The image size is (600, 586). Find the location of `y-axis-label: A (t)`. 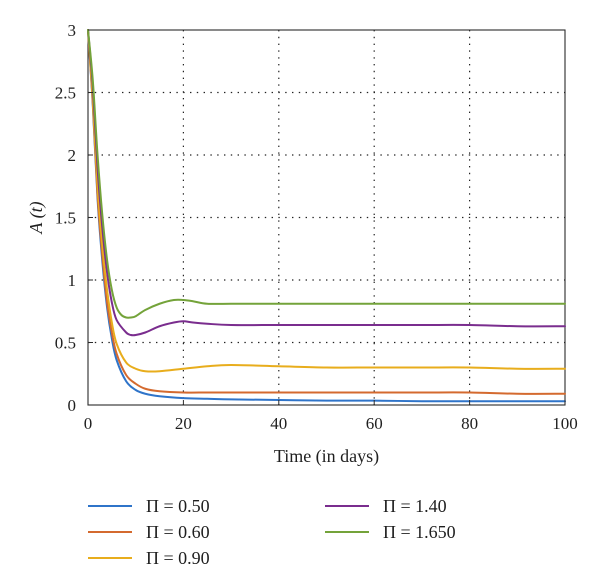

y-axis-label: A (t) is located at coordinates (36, 217).